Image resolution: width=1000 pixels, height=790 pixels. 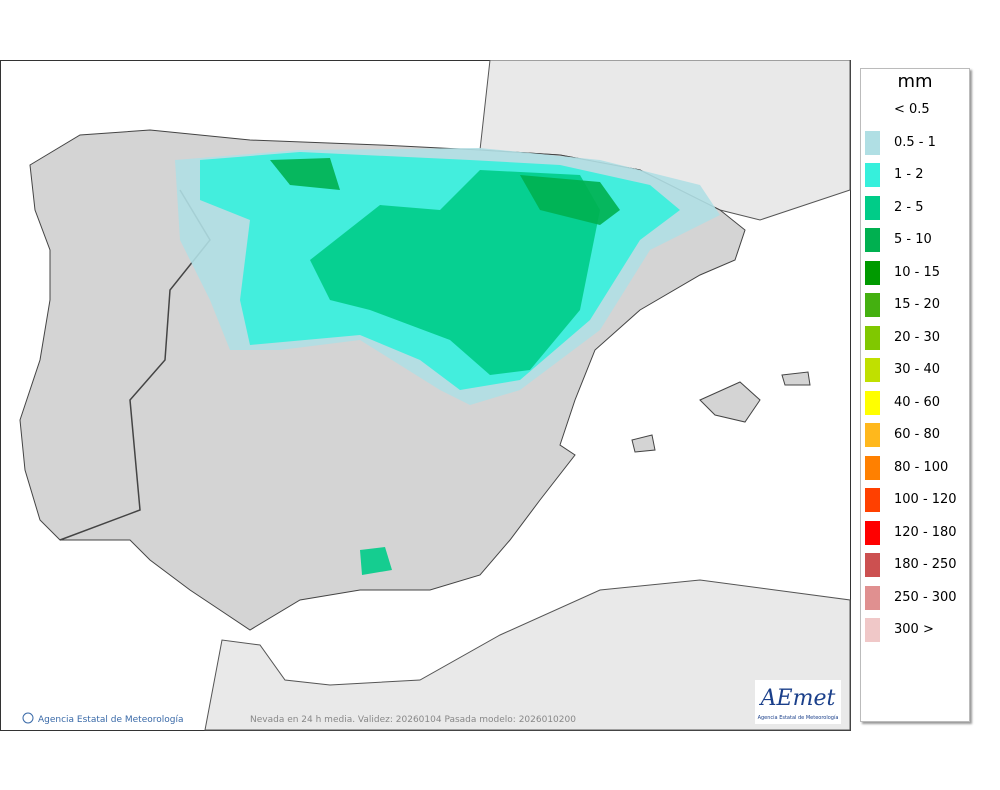 I want to click on legend-item: 250 - 300, so click(x=915, y=597).